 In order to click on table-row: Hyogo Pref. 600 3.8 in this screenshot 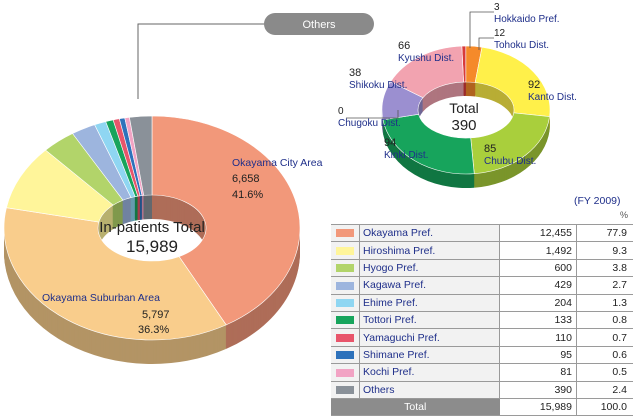, I will do `click(482, 268)`.